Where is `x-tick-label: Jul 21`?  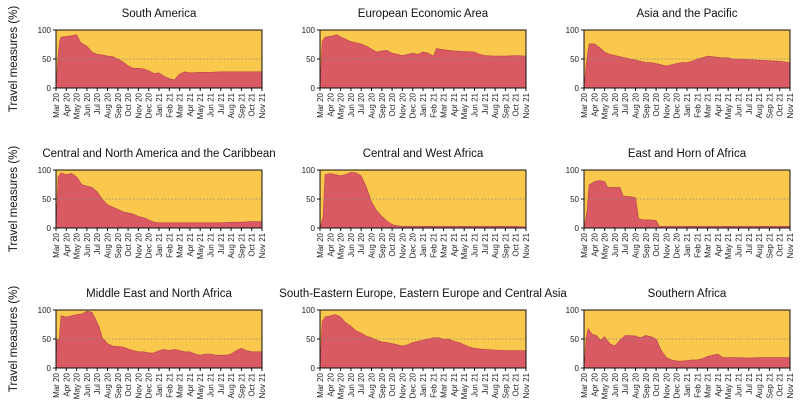
x-tick-label: Jul 21 is located at coordinates (221, 383).